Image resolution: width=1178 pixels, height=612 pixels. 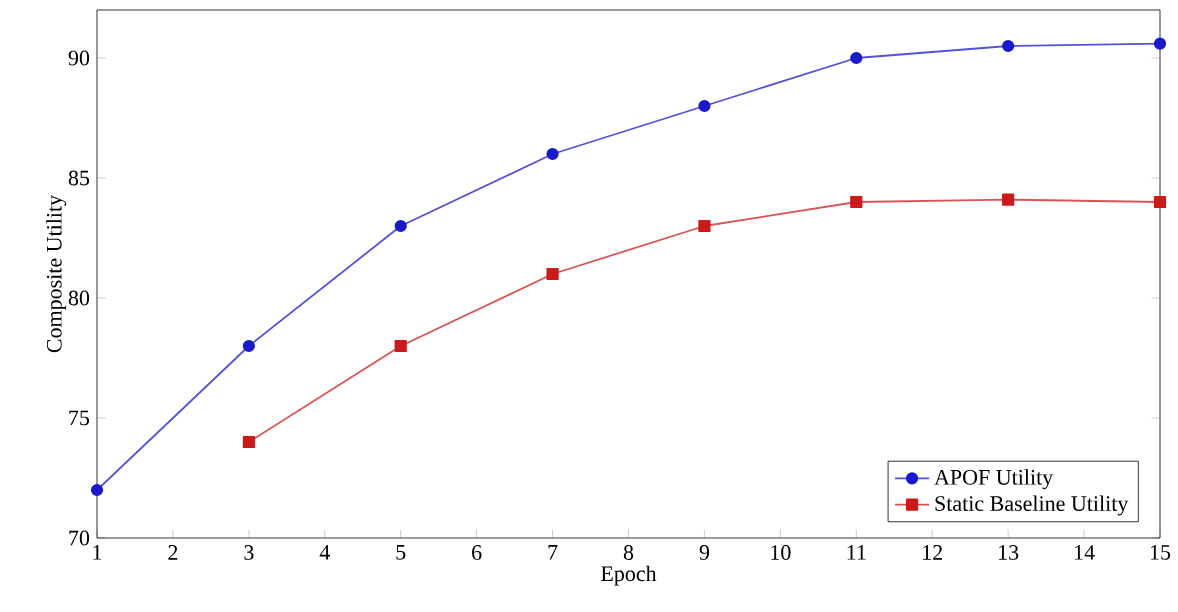 What do you see at coordinates (704, 552) in the screenshot?
I see `x-tick-label: 9` at bounding box center [704, 552].